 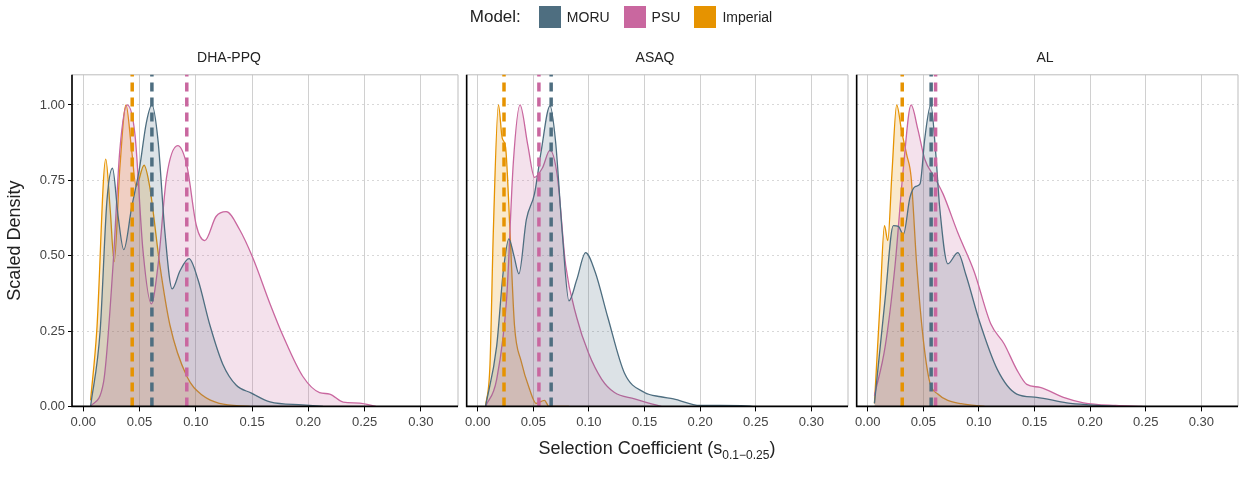 What do you see at coordinates (52, 255) in the screenshot?
I see `y-tick-label: 0.50` at bounding box center [52, 255].